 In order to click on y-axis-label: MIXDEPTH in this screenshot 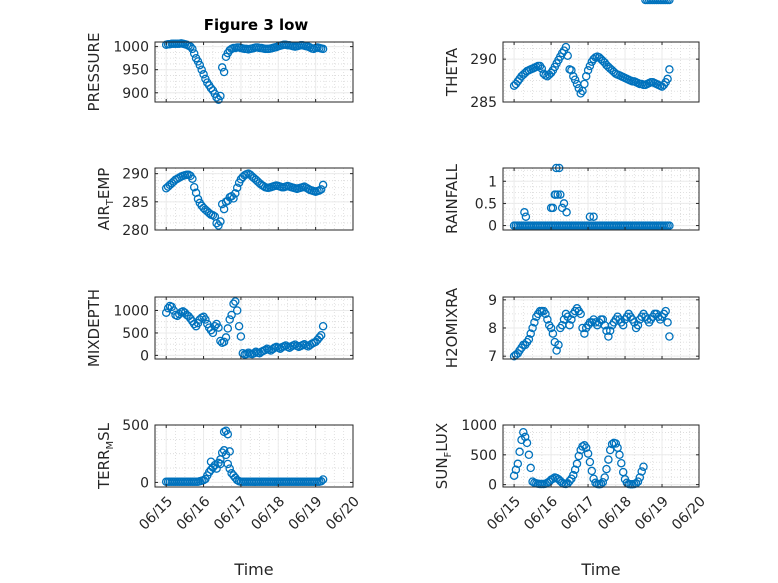, I will do `click(94, 328)`.